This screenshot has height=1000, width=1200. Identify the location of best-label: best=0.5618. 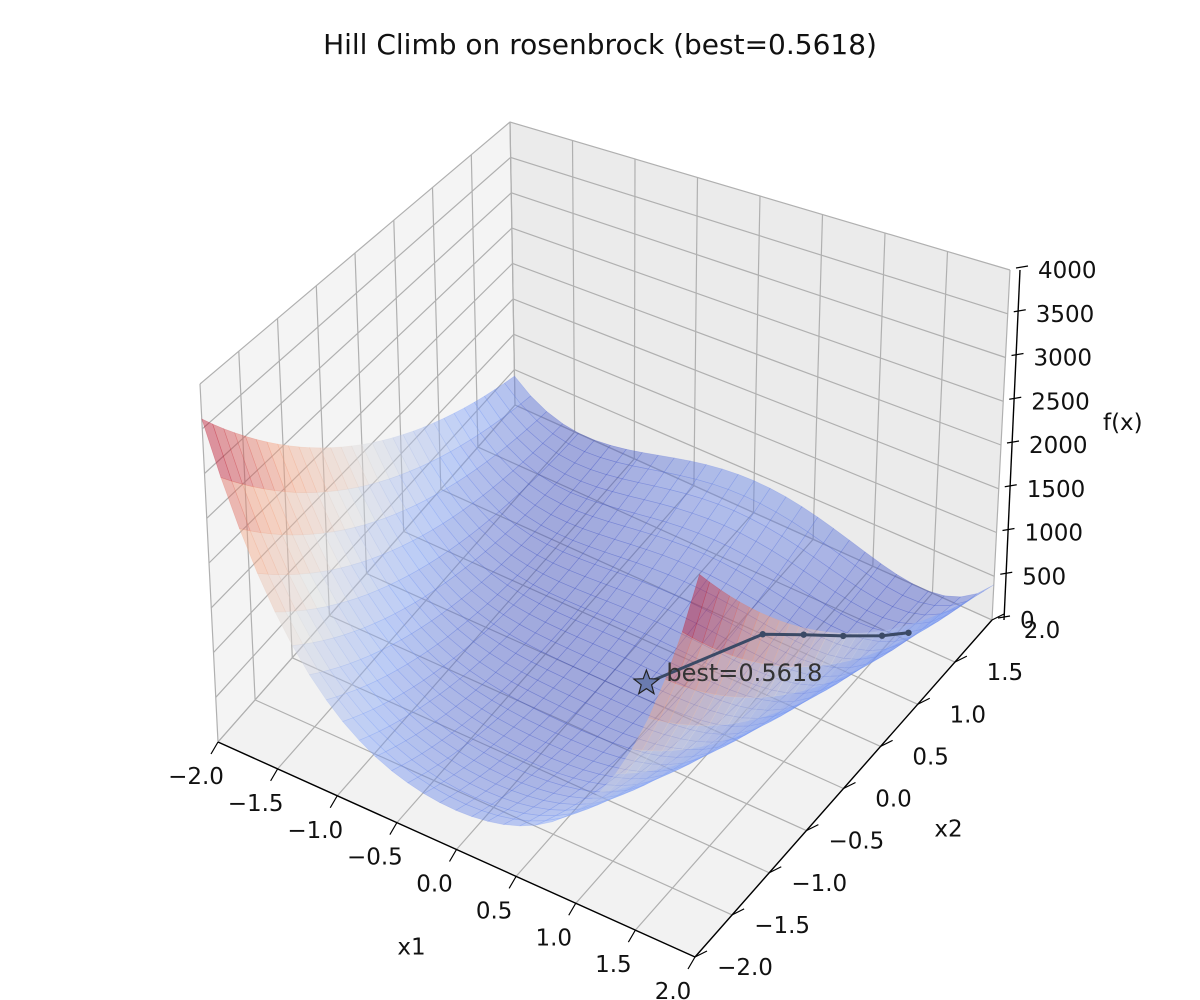
(744, 673).